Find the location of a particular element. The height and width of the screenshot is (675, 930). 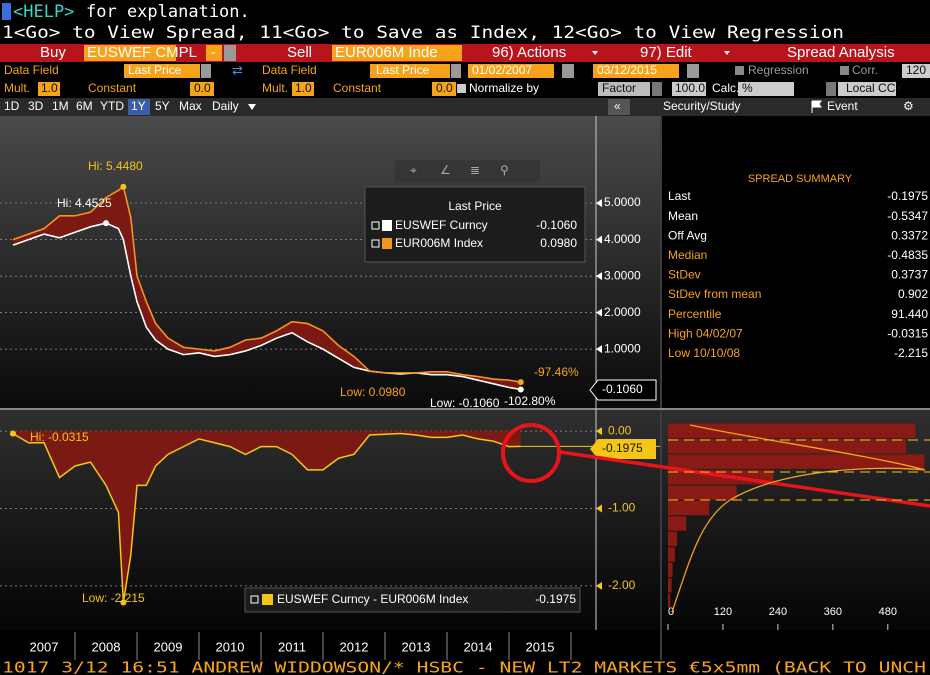

edit-menu: 97) Edit is located at coordinates (666, 52).